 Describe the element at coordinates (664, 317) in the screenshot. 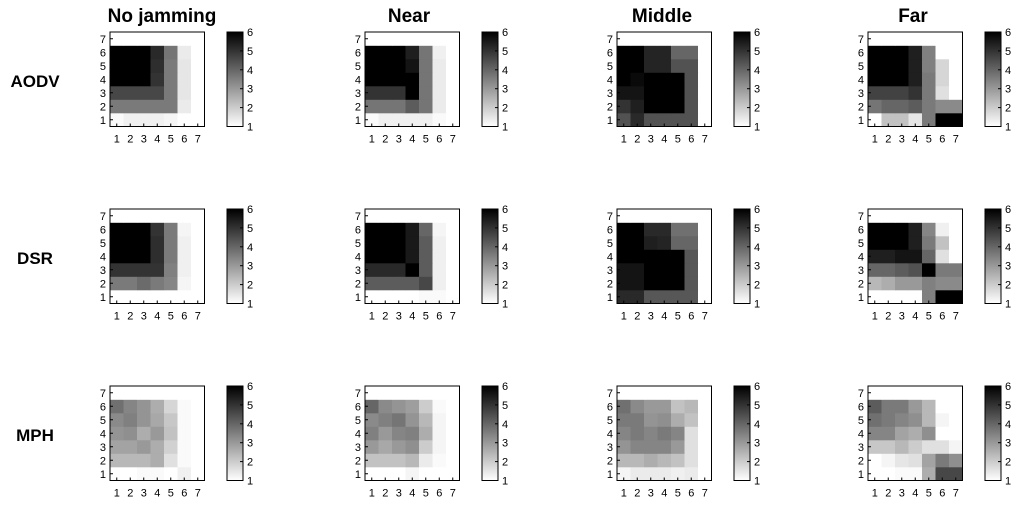

I see `x-tick-label: 4` at that location.